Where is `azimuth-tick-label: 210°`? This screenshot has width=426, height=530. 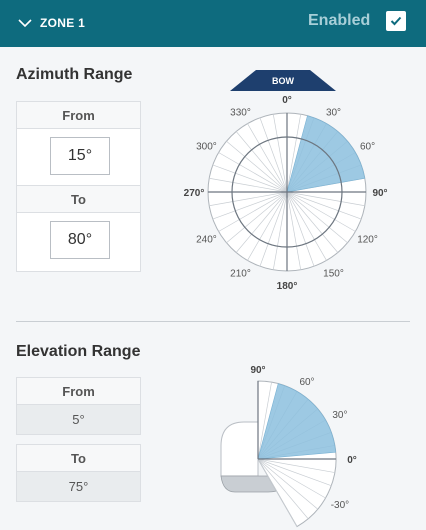 azimuth-tick-label: 210° is located at coordinates (240, 274).